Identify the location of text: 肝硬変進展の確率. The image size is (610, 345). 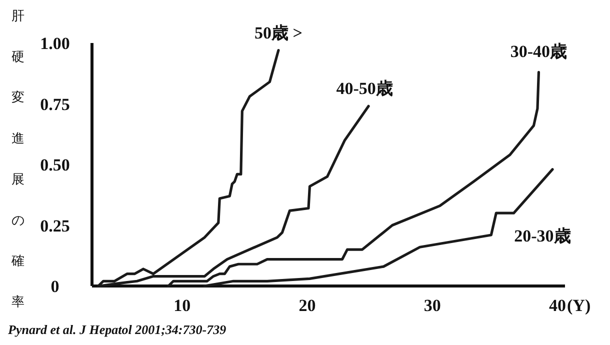
(18, 159).